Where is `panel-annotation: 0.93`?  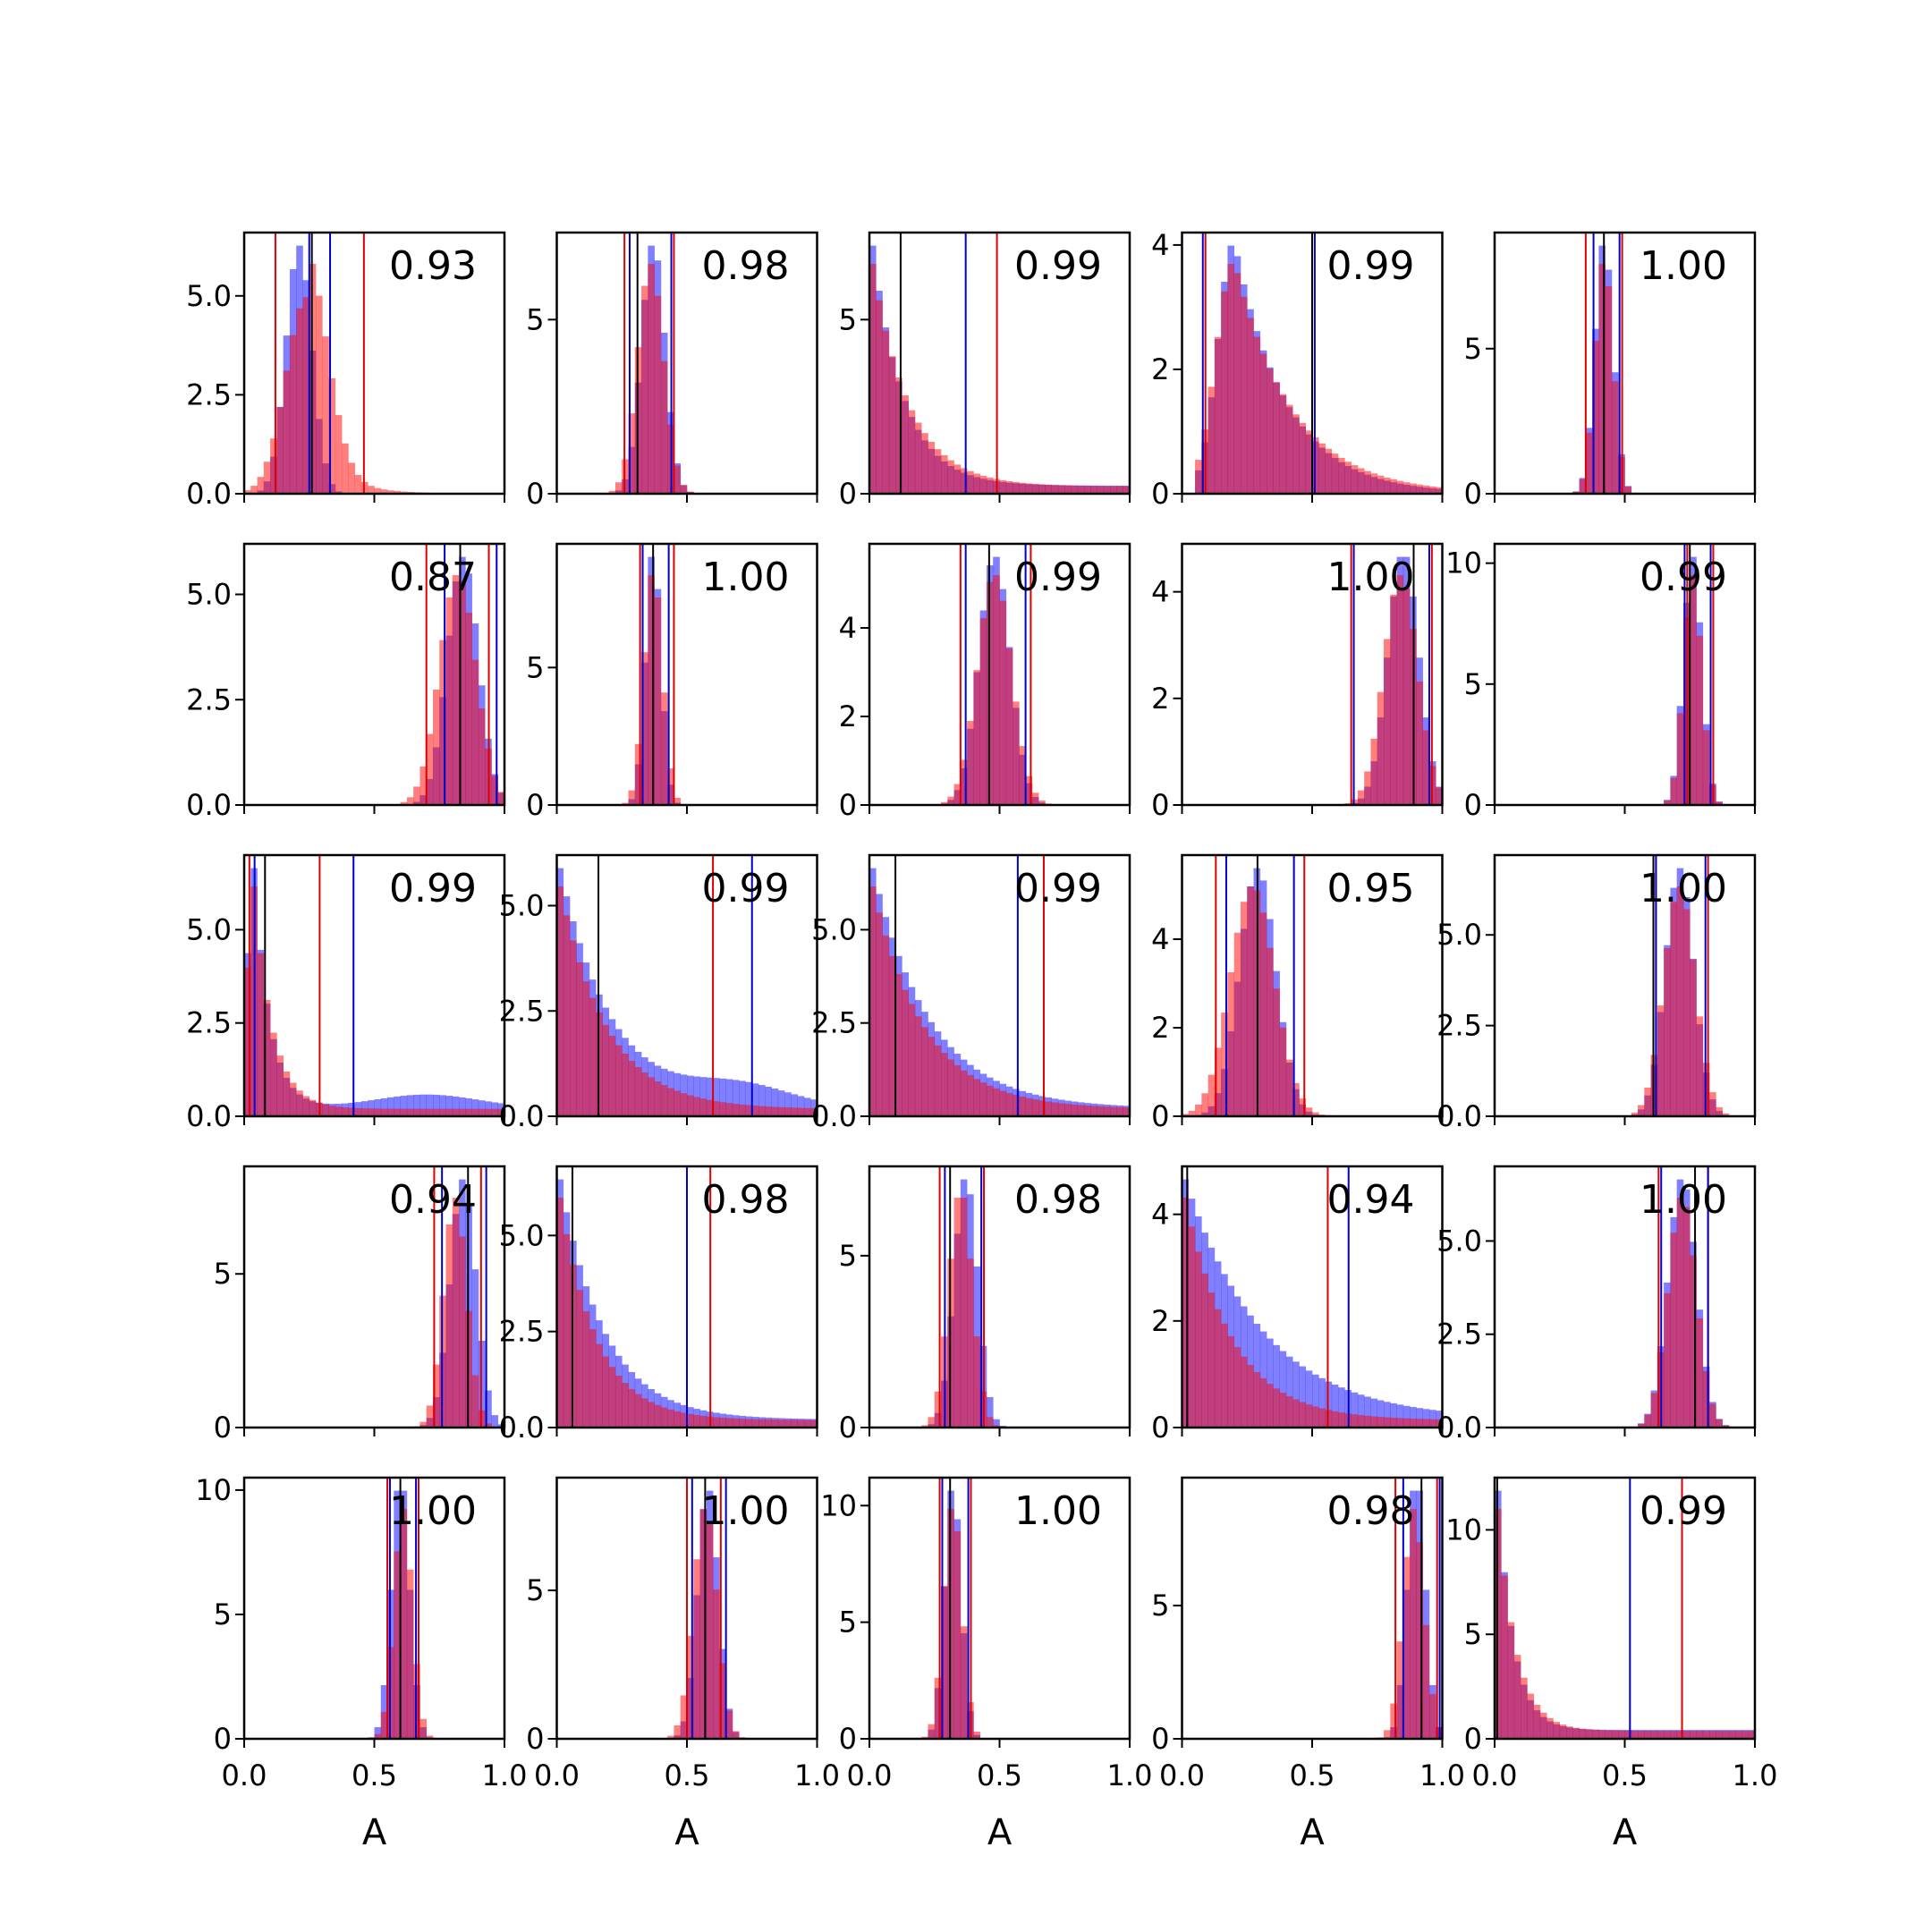
panel-annotation: 0.93 is located at coordinates (433, 266).